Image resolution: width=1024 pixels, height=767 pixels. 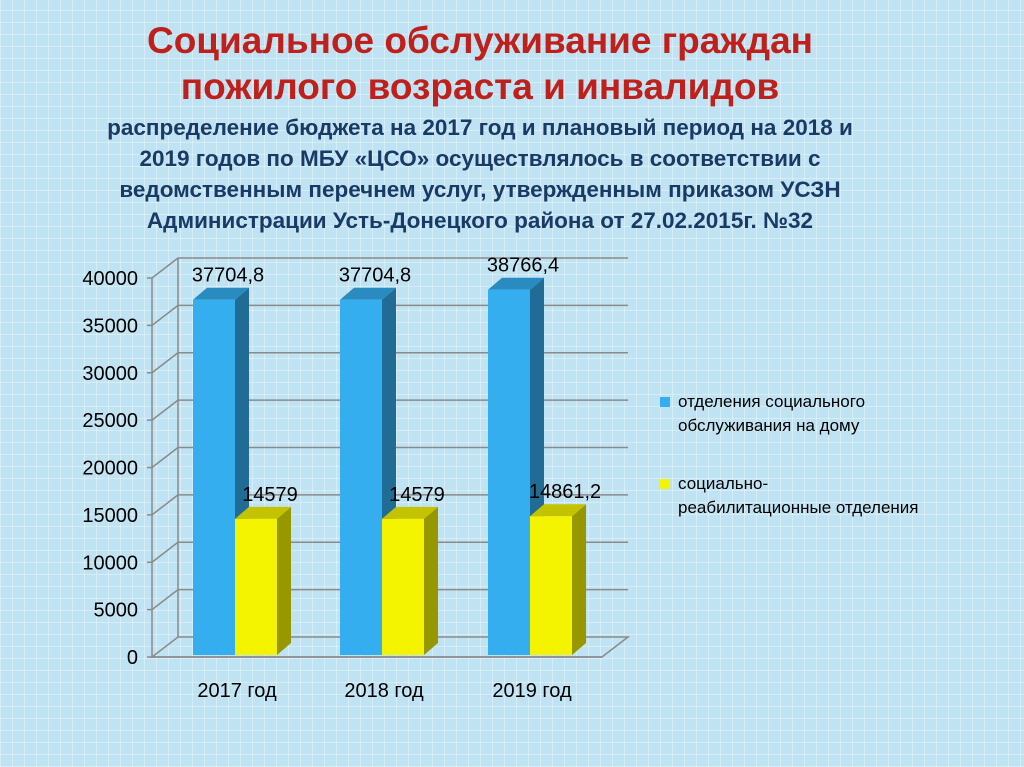 What do you see at coordinates (237, 691) in the screenshot?
I see `x-category-label: 2017 год` at bounding box center [237, 691].